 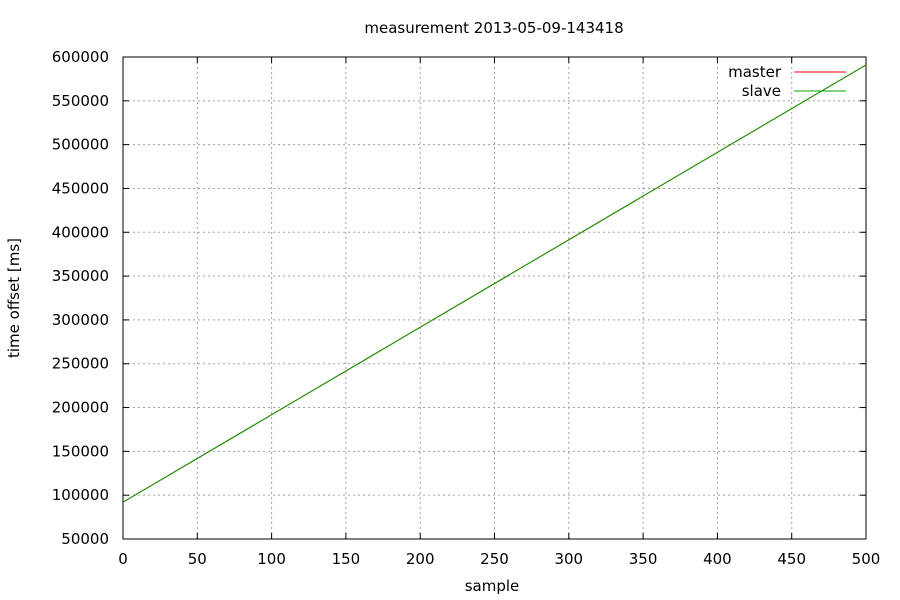 I want to click on x-tick-label: 100, so click(x=271, y=559).